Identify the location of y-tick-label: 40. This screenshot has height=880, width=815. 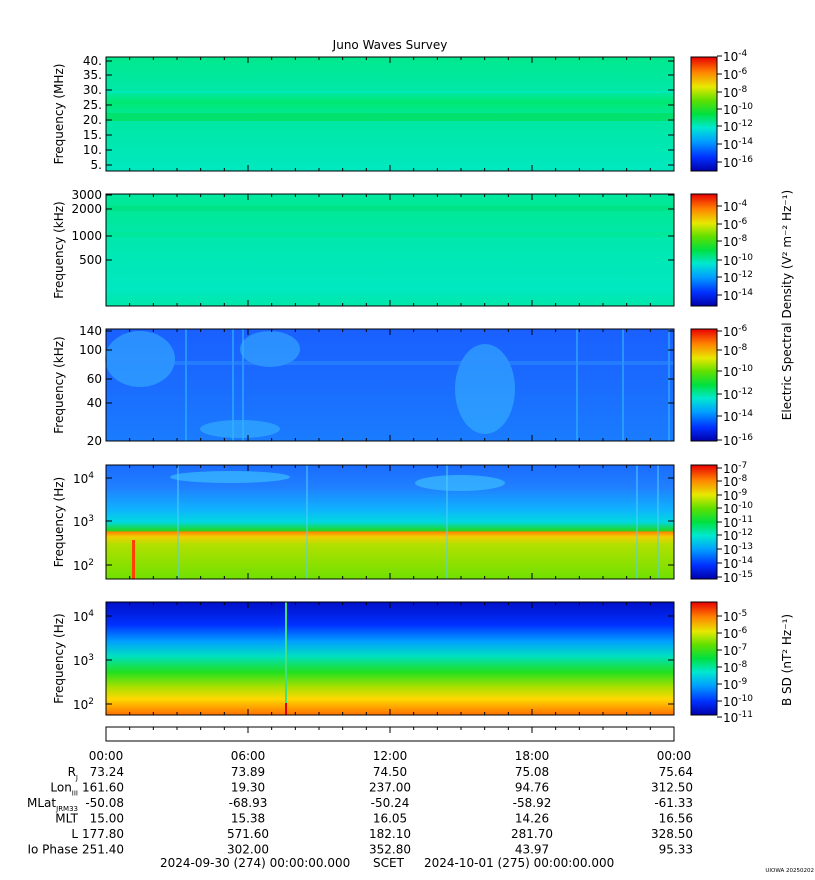
(94, 403).